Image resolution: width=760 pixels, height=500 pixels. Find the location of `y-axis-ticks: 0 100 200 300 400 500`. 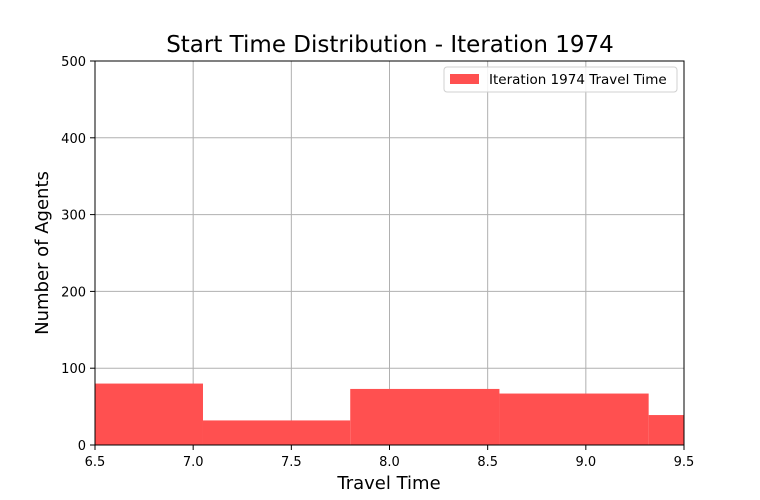

y-axis-ticks: 0 100 200 300 400 500 is located at coordinates (78, 254).